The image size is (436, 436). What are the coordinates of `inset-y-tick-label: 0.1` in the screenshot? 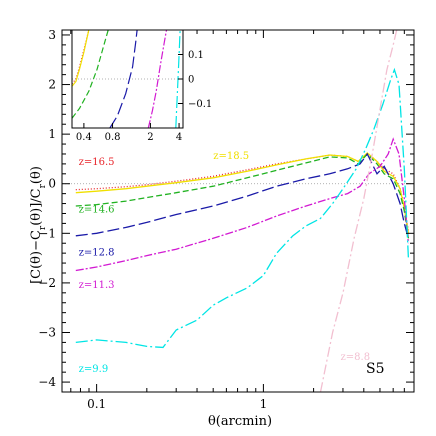 It's located at (196, 55).